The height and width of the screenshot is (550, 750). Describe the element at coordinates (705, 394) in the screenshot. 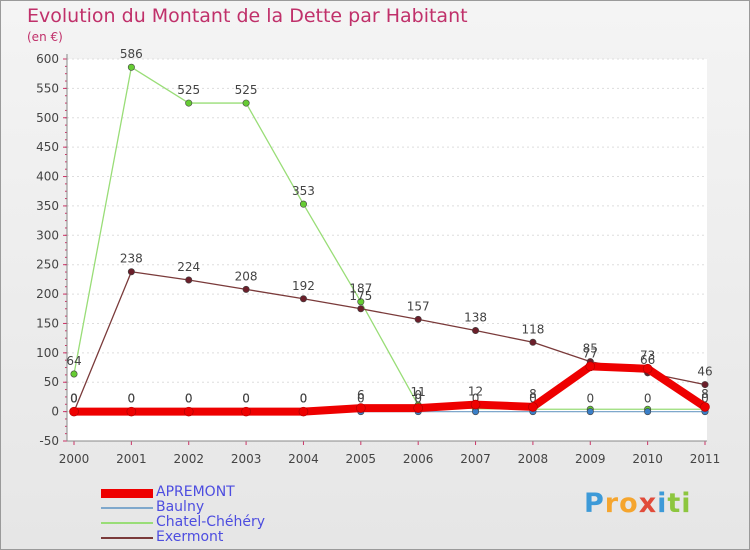

I see `data-label-apremont: 8` at that location.